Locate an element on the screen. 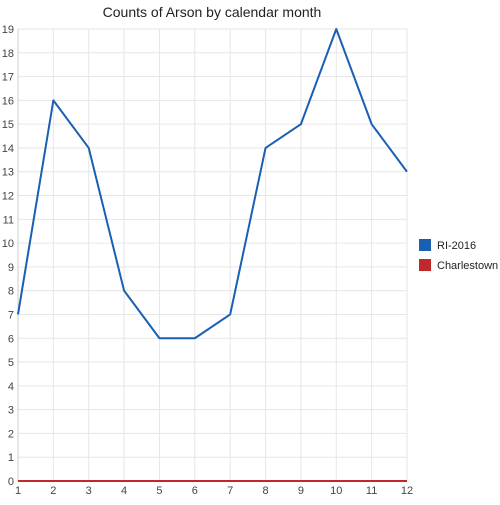 The image size is (500, 505). y-tick-label: 14 is located at coordinates (8, 149).